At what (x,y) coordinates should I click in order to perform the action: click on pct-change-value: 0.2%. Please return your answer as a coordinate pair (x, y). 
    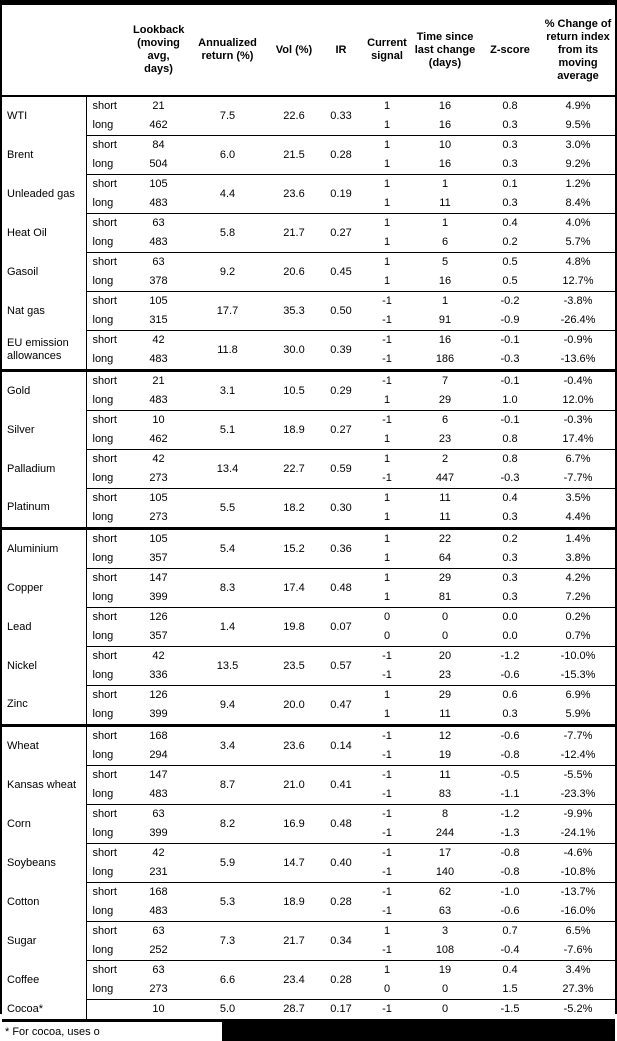
    Looking at the image, I should click on (578, 617).